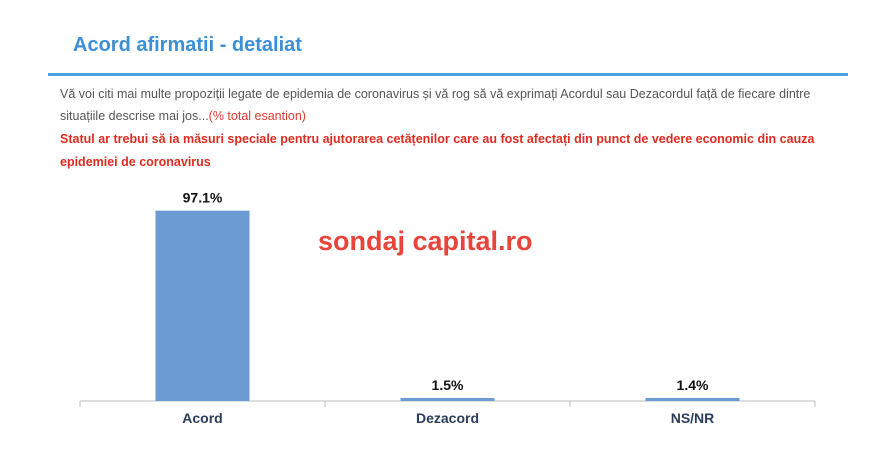  What do you see at coordinates (448, 74) in the screenshot?
I see `title-divider` at bounding box center [448, 74].